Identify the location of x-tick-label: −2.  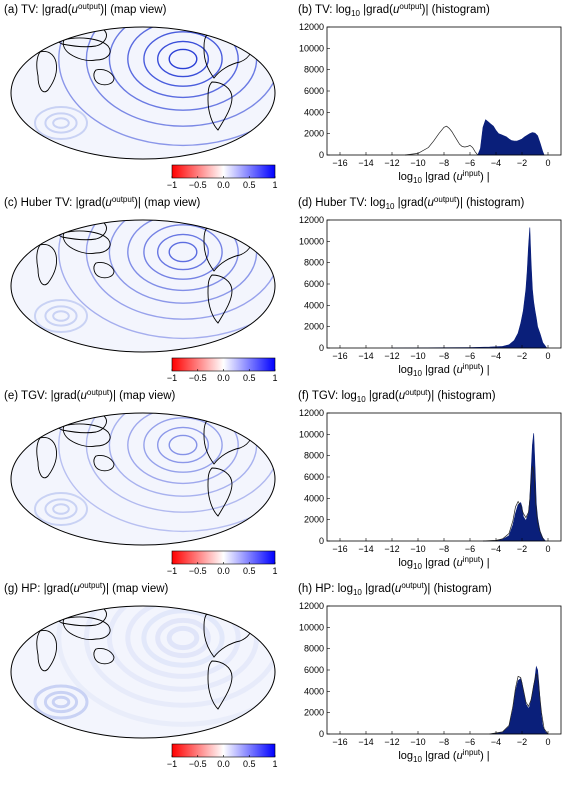
(522, 742).